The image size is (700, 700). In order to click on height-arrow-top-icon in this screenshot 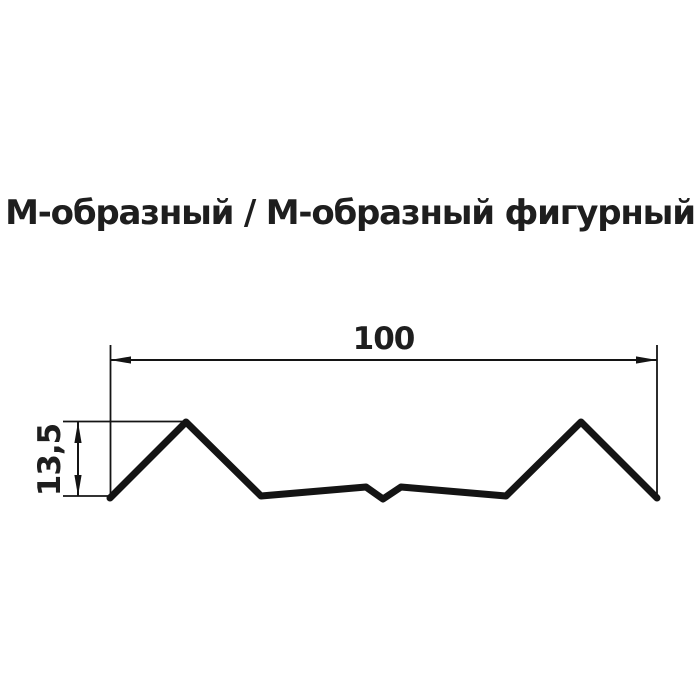, I will do `click(78, 432)`.